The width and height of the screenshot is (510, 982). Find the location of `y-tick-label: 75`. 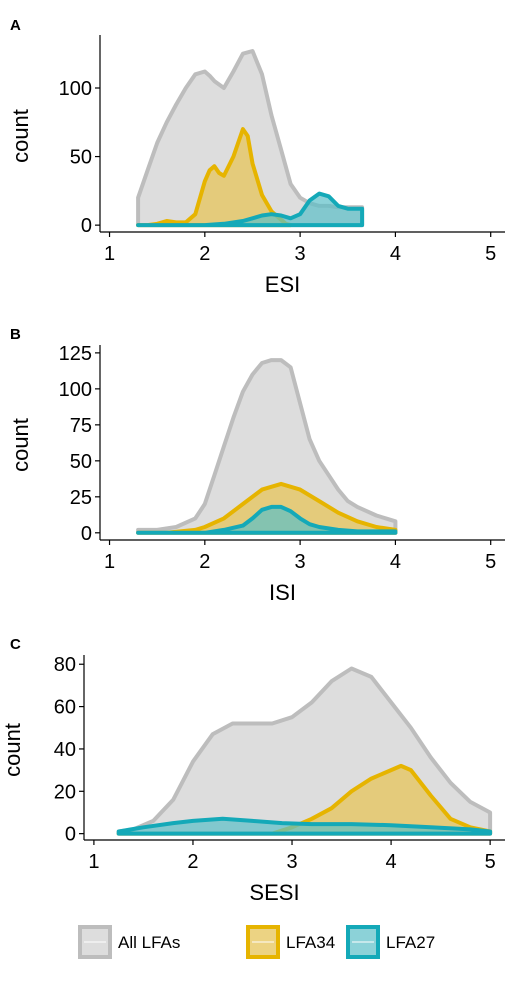

y-tick-label: 75 is located at coordinates (81, 426).